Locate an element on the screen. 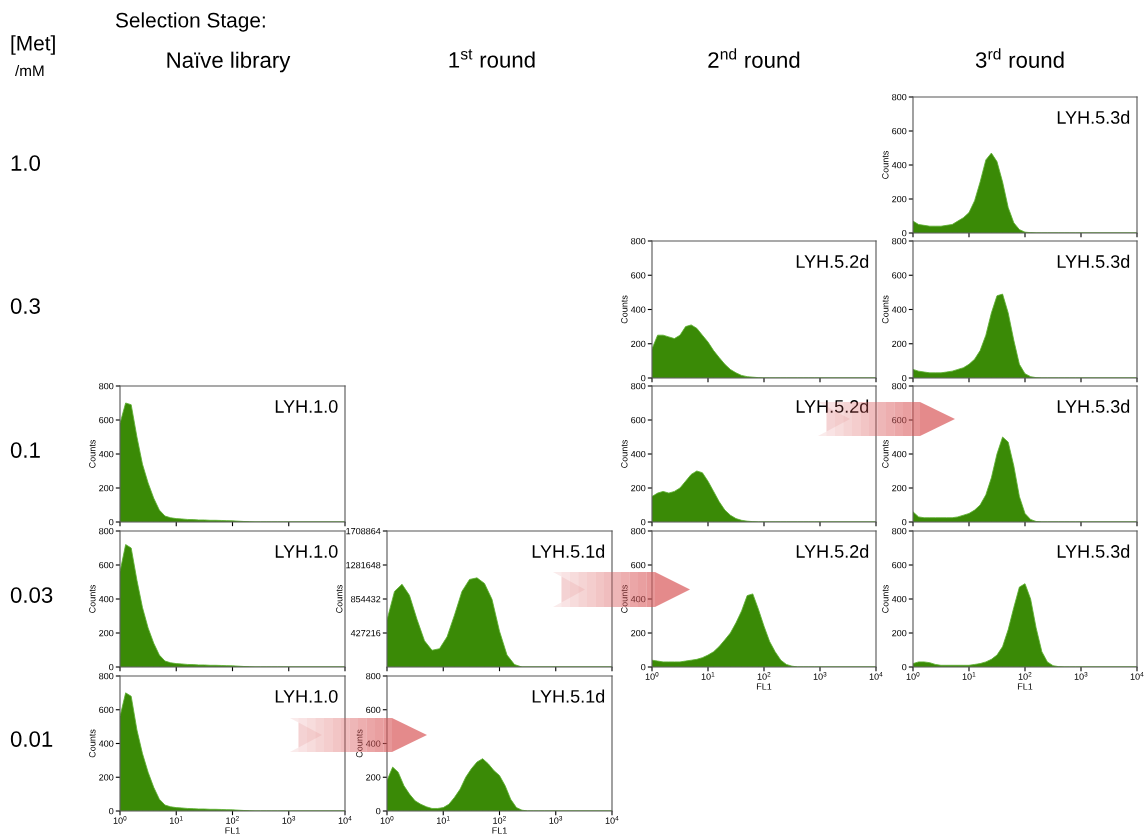  text: 1$^{st}$ round is located at coordinates (492, 58).